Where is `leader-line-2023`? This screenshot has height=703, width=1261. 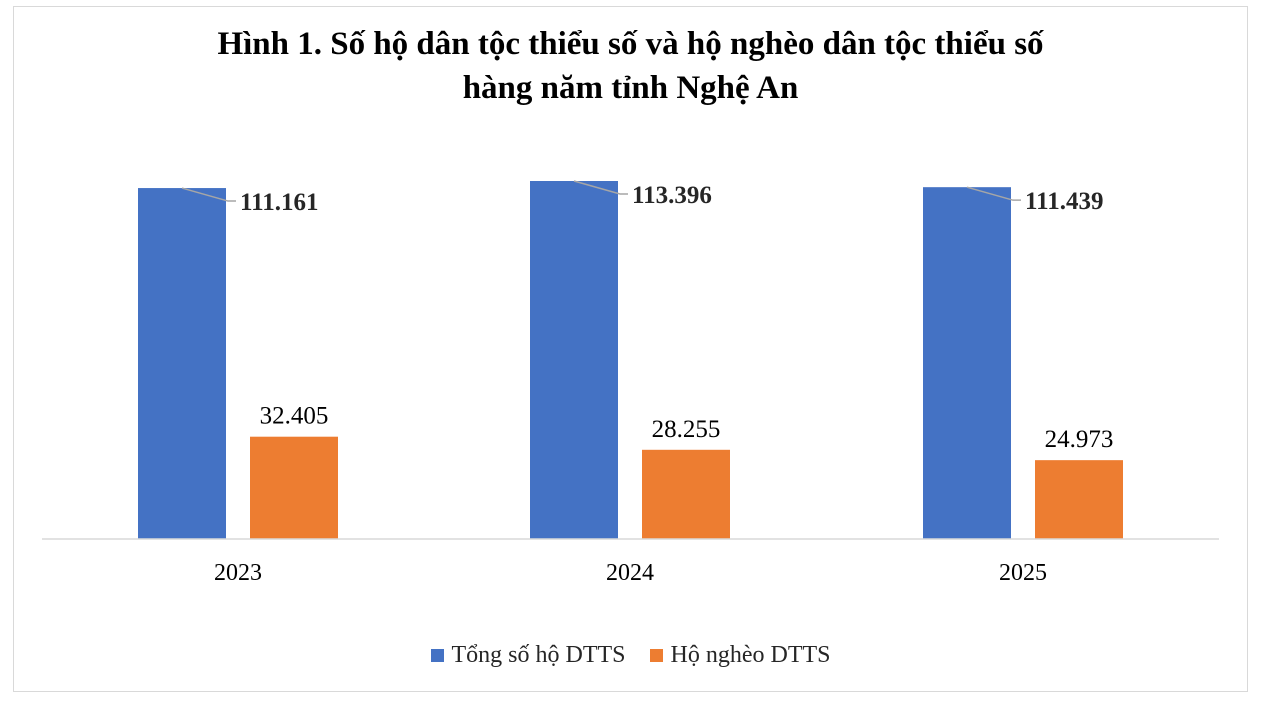 leader-line-2023 is located at coordinates (208, 194).